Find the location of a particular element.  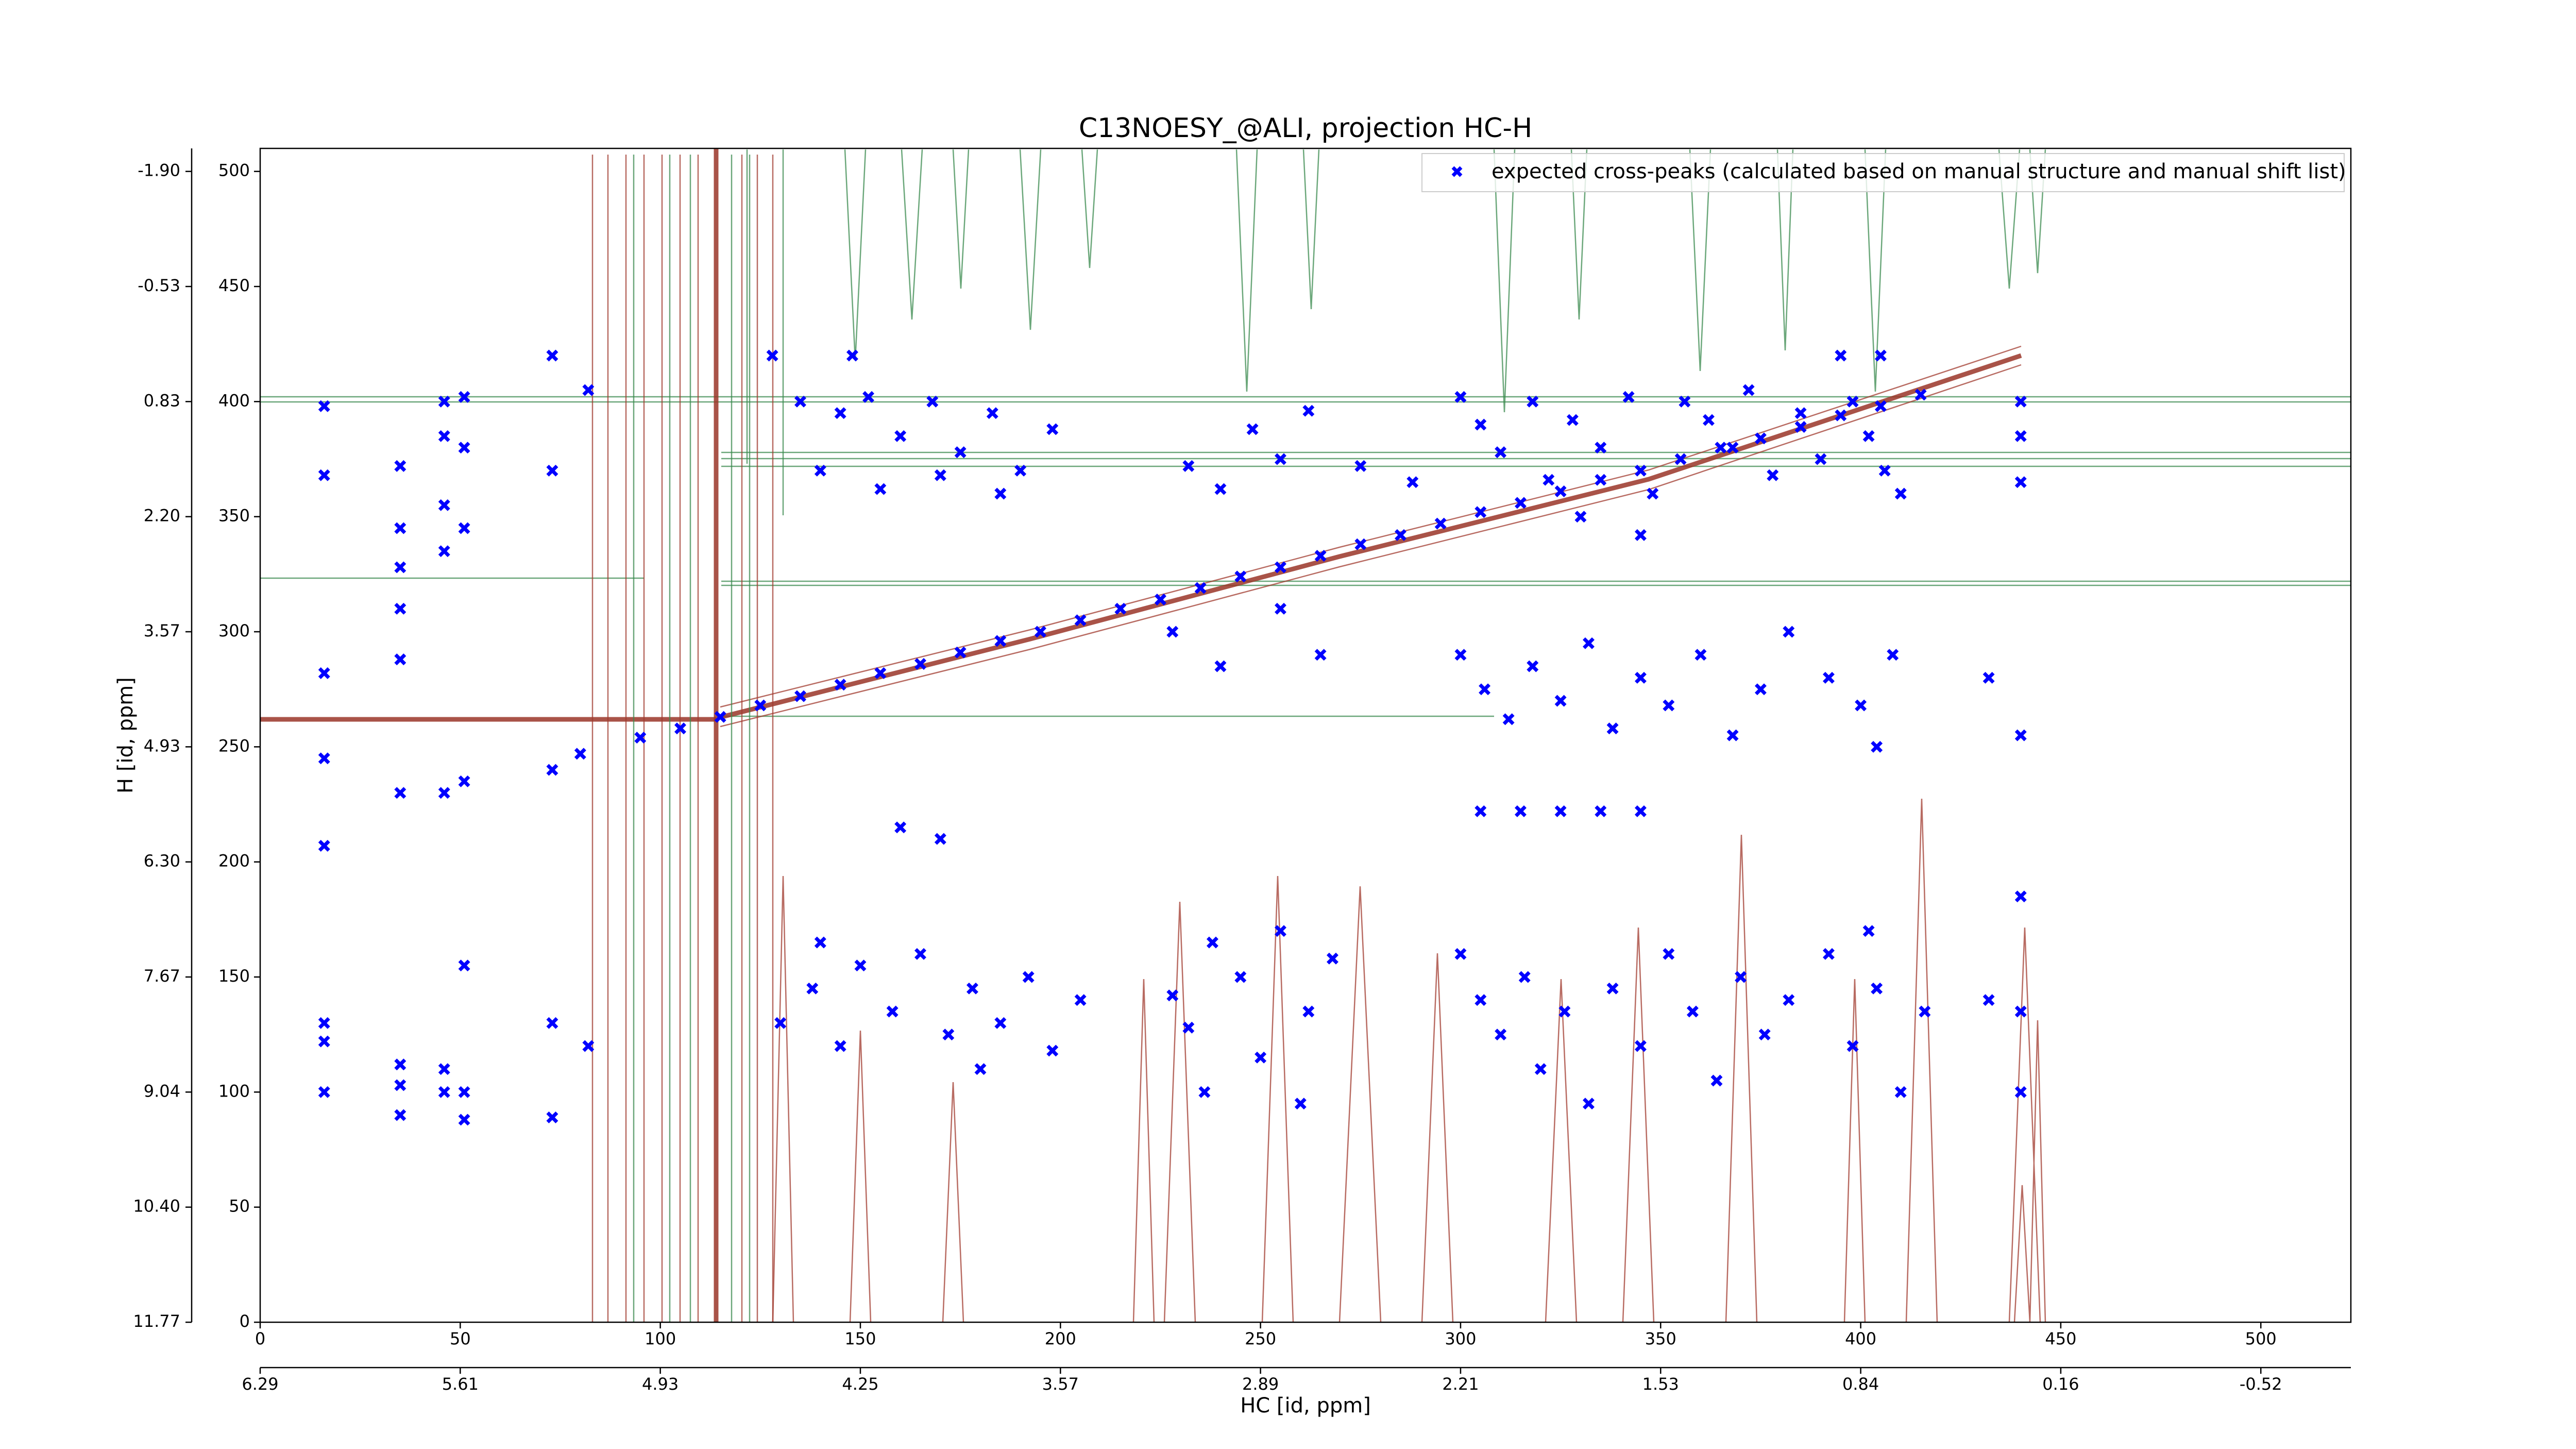

x2-tick-label: 0.16 is located at coordinates (2060, 1384).